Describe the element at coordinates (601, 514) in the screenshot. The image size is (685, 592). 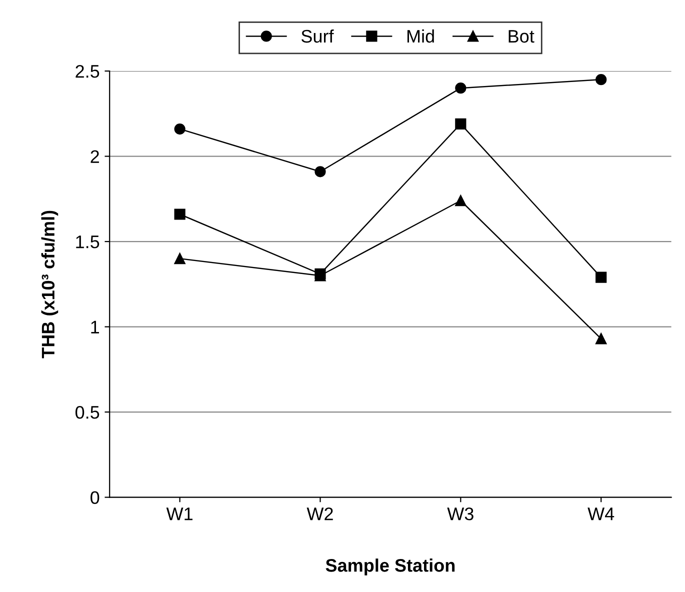
I see `x-tick-label: W4` at that location.